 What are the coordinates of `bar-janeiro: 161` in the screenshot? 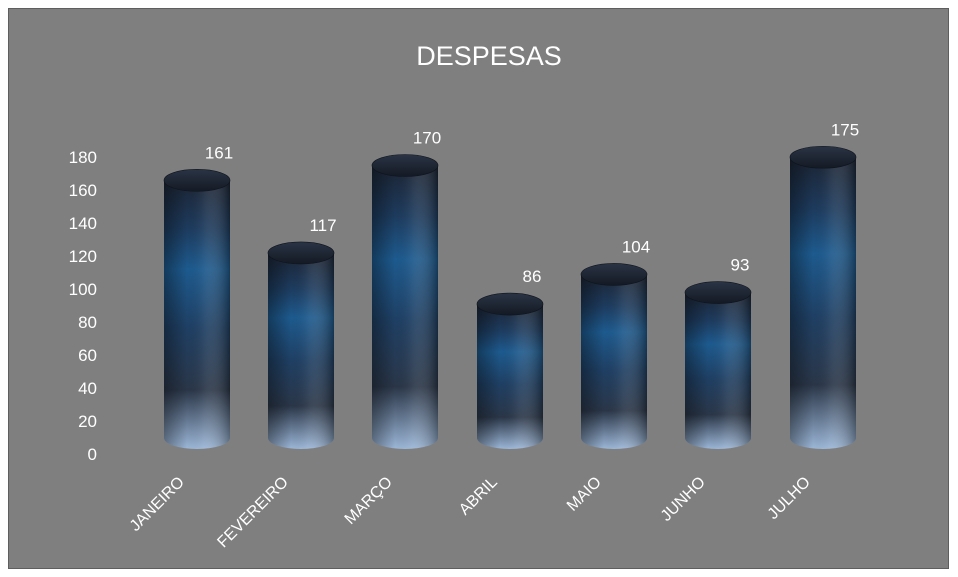 It's located at (198, 296).